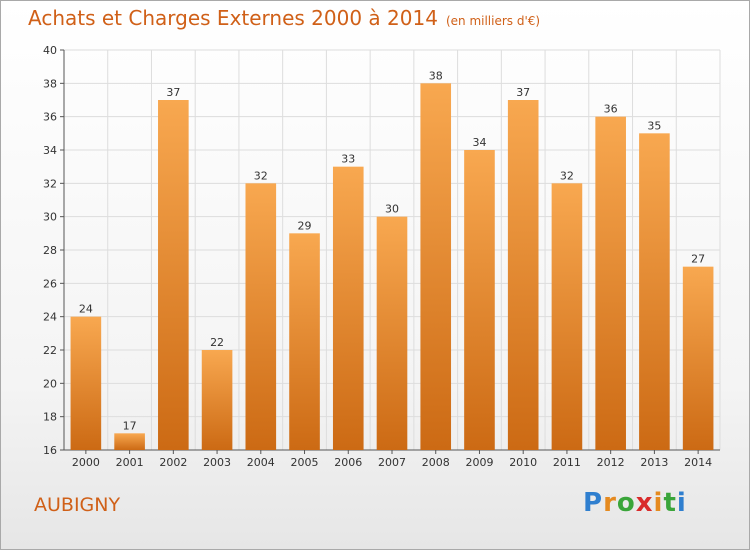 The image size is (750, 550). What do you see at coordinates (567, 462) in the screenshot?
I see `x-tick-label: 2011` at bounding box center [567, 462].